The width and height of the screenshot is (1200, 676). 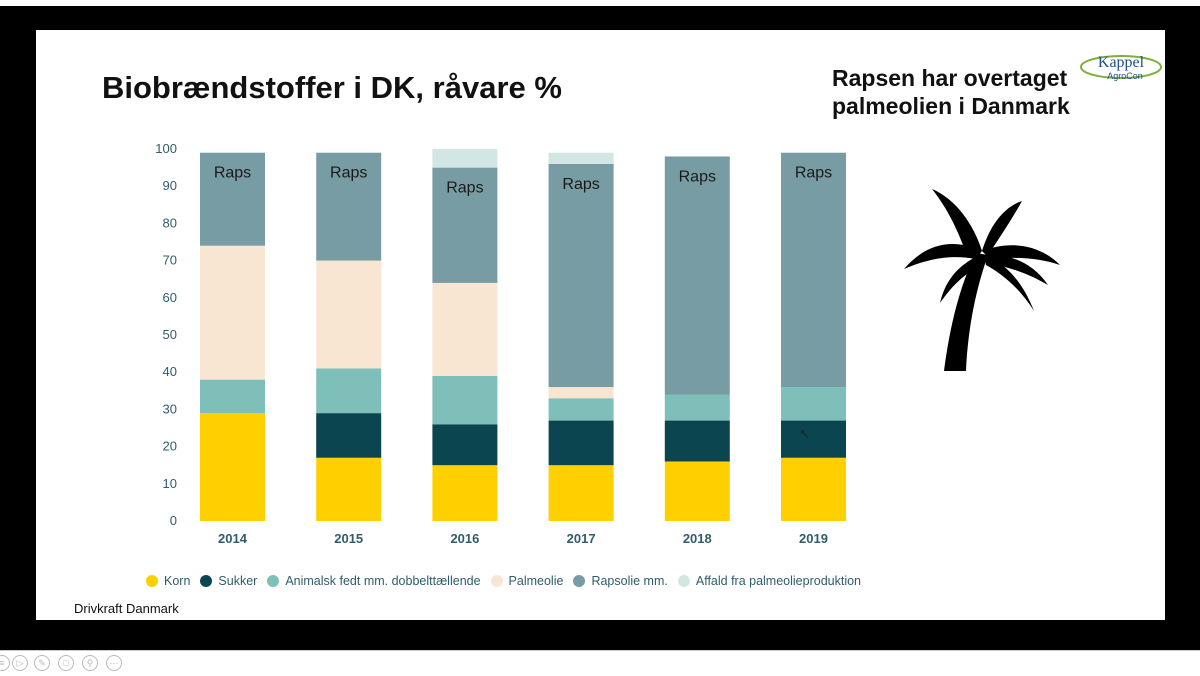 I want to click on x-tick-label: 2016, so click(x=464, y=538).